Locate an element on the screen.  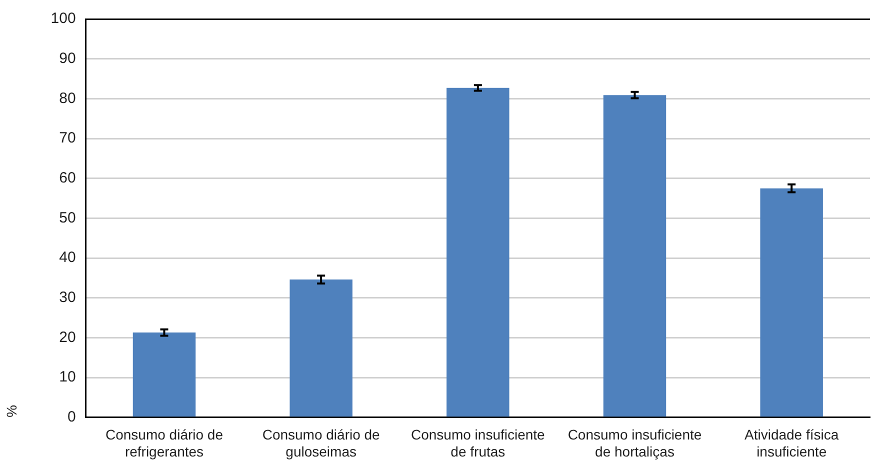
y-tick-label: 20 is located at coordinates (67, 337).